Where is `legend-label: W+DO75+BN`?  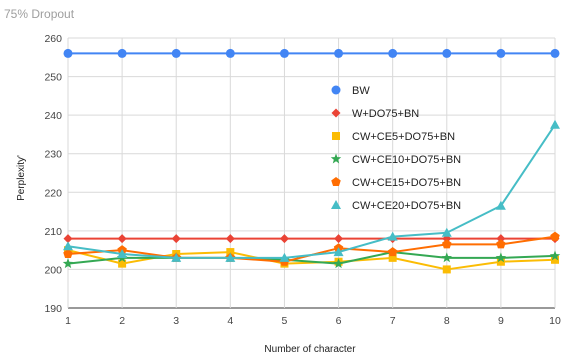
legend-label: W+DO75+BN is located at coordinates (385, 114).